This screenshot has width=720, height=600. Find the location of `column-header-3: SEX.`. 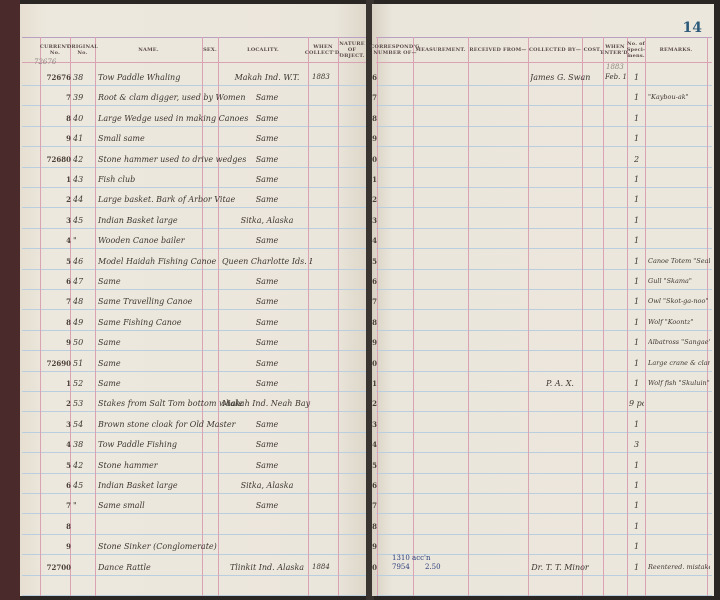

column-header-3: SEX. is located at coordinates (210, 50).